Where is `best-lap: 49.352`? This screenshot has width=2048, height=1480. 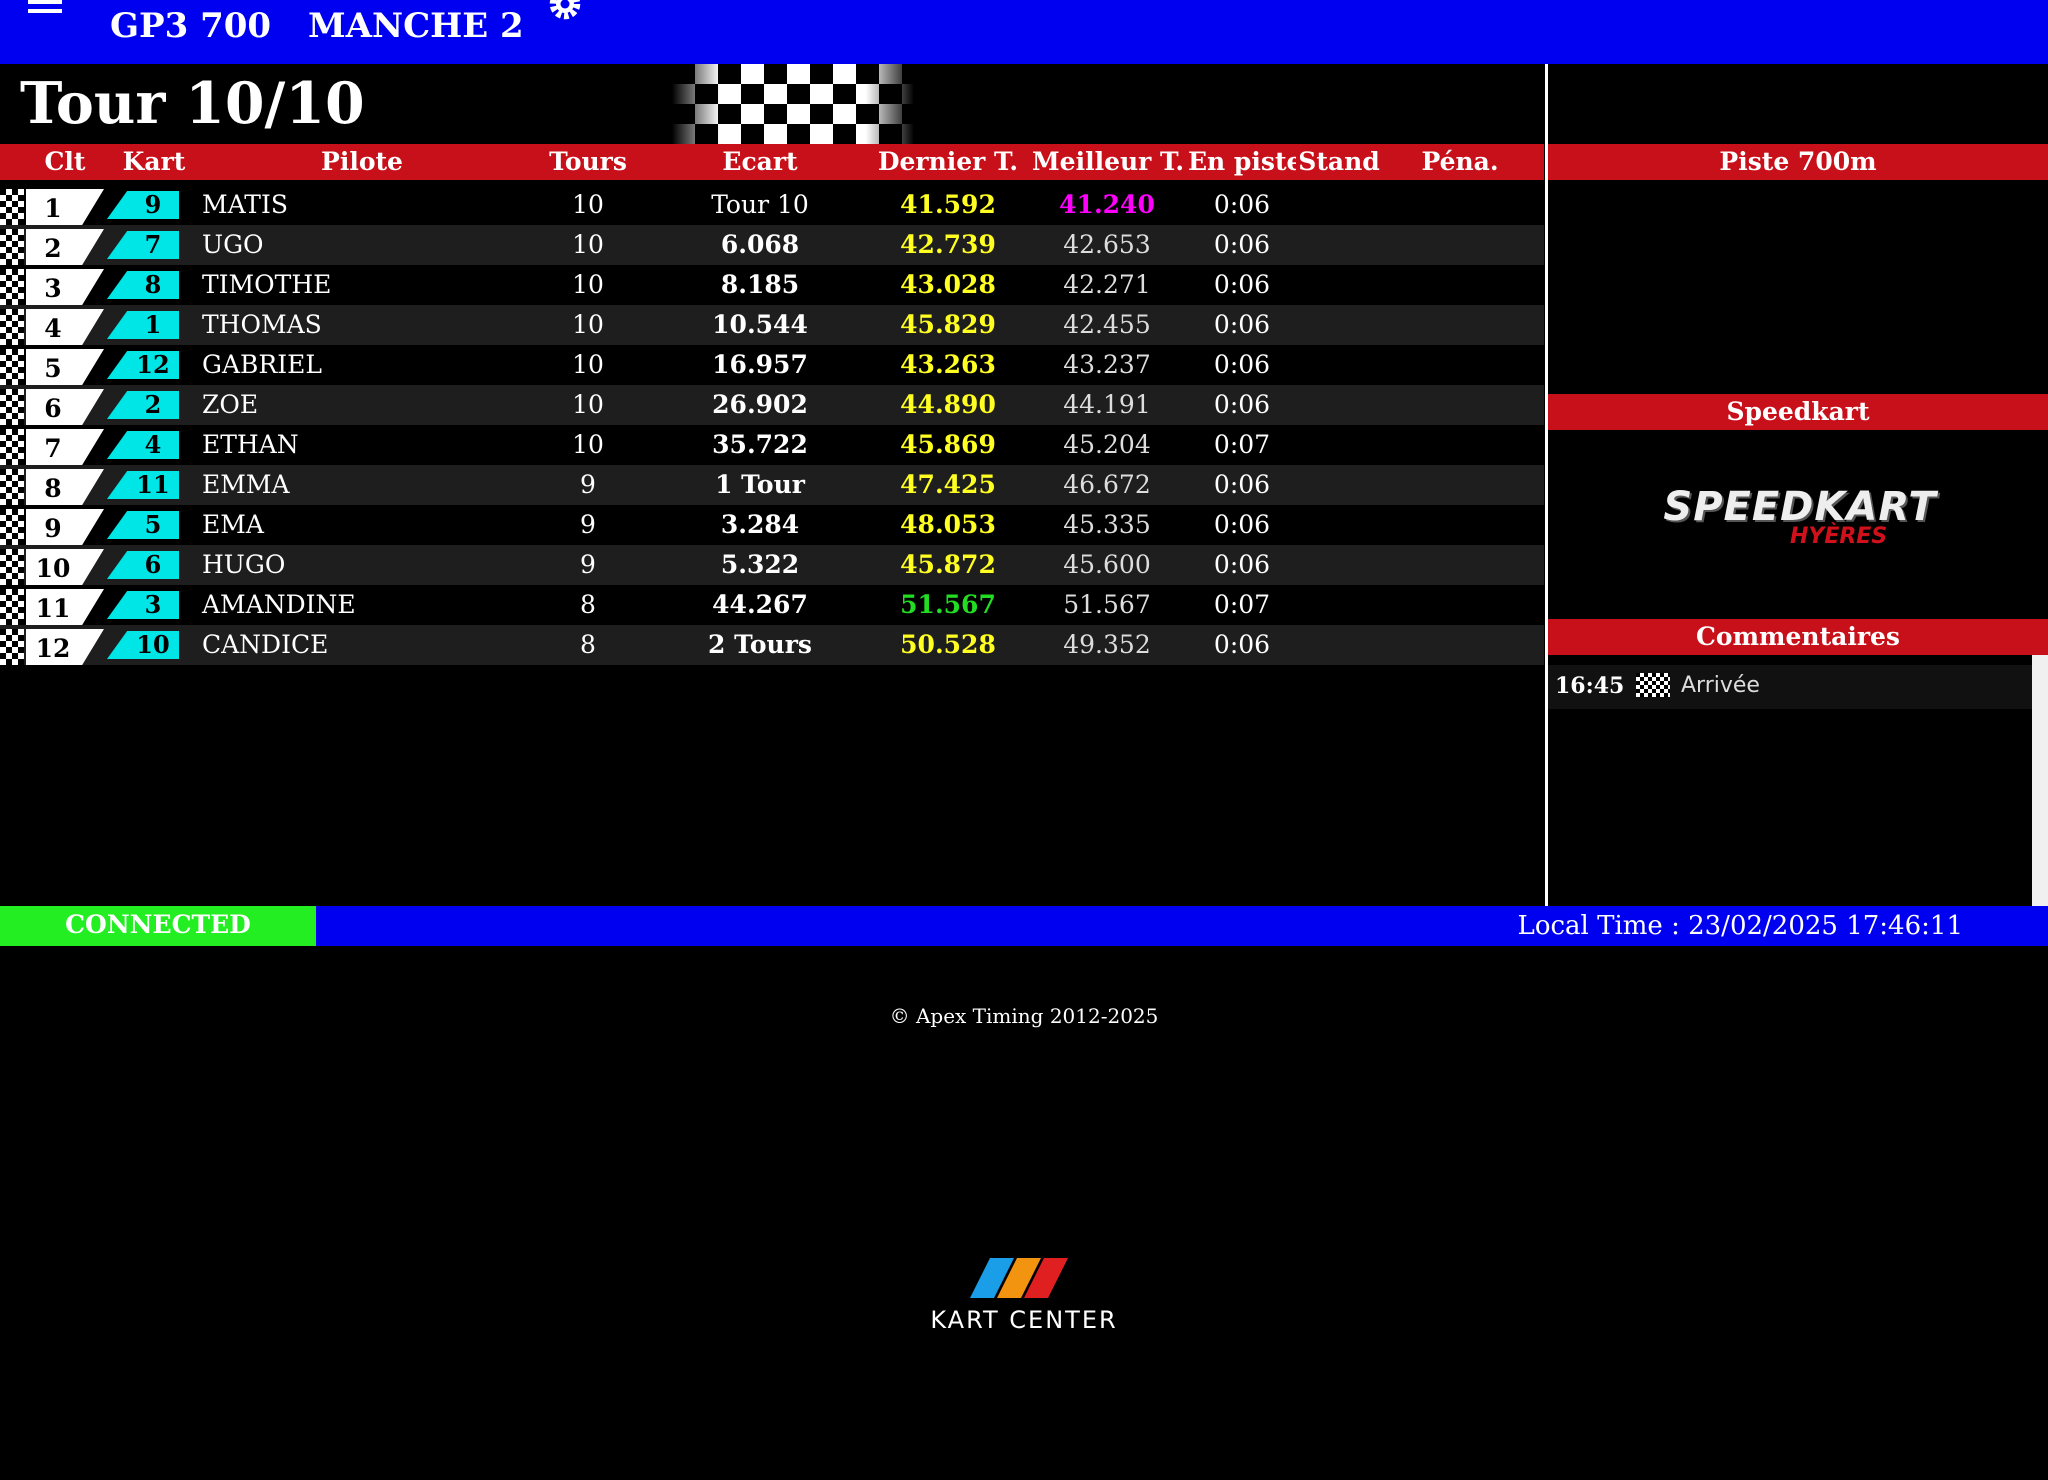 best-lap: 49.352 is located at coordinates (1107, 644).